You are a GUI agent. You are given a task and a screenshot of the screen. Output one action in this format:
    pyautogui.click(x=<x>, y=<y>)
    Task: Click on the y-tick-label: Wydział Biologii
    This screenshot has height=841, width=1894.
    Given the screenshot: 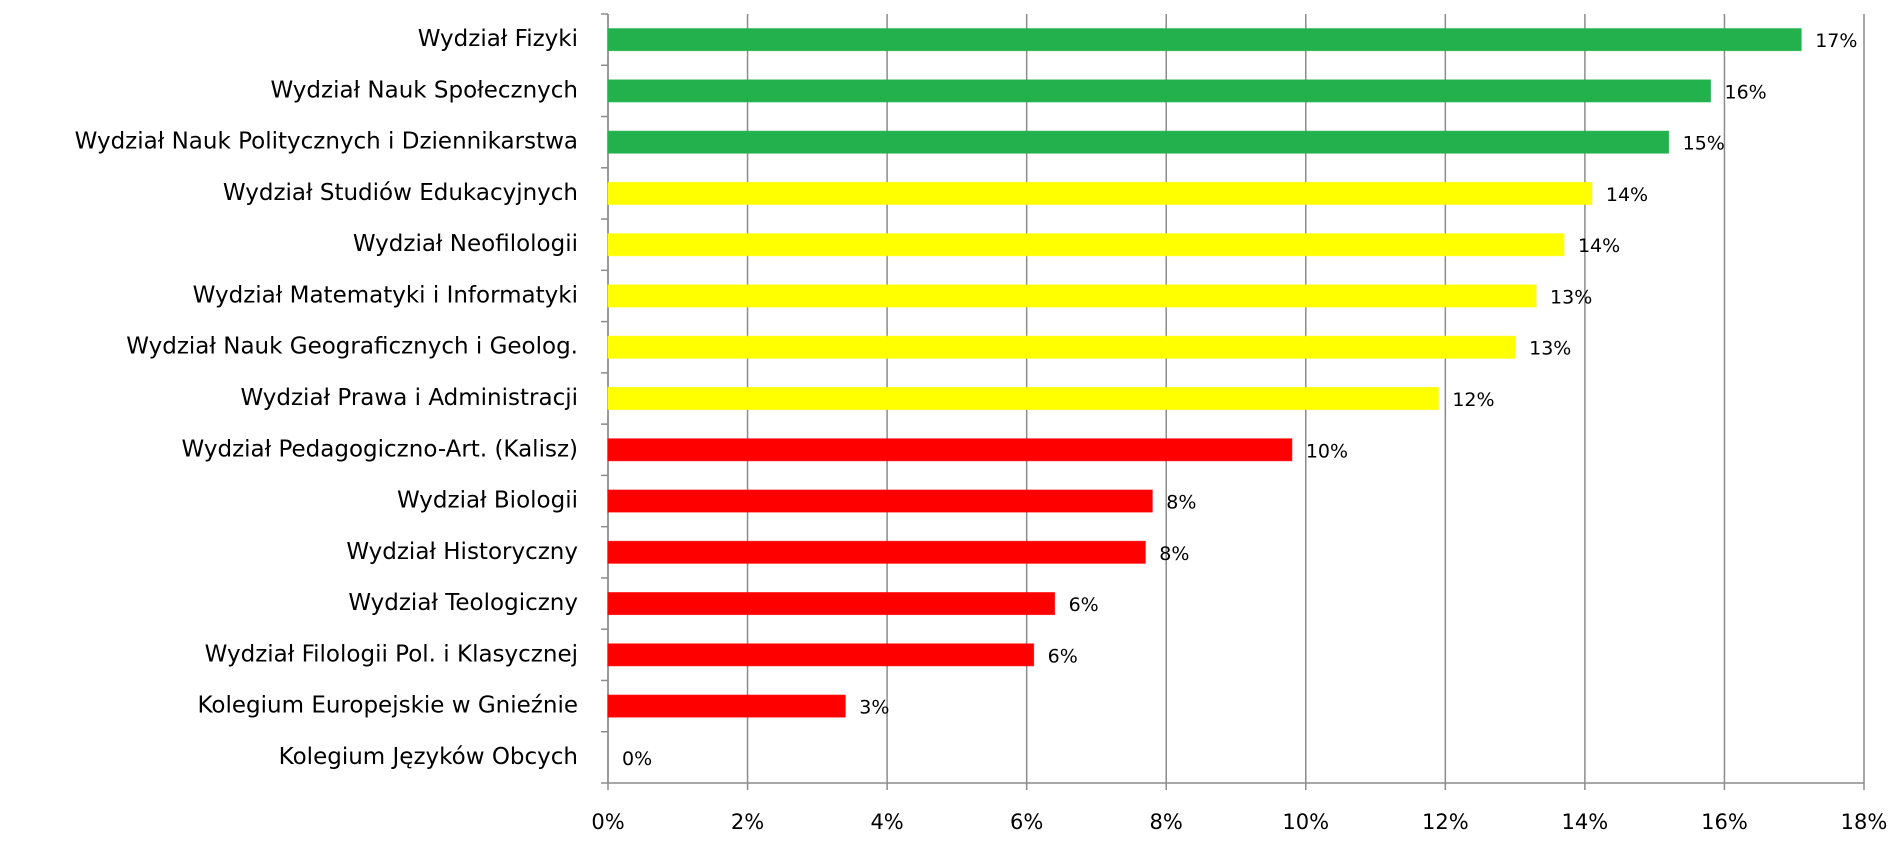 What is the action you would take?
    pyautogui.click(x=487, y=501)
    